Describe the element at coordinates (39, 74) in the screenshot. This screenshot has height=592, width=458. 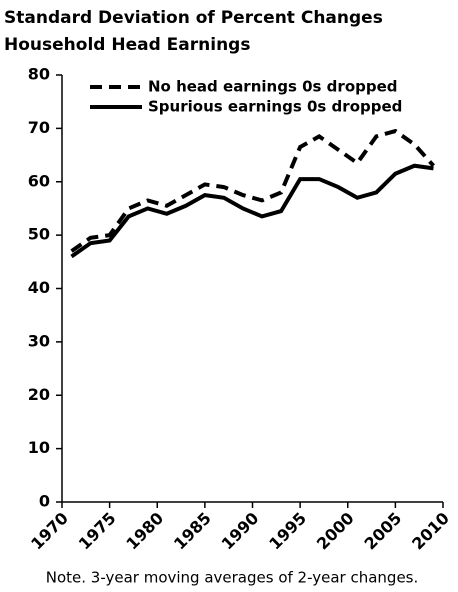
I see `y-tick-label: 80` at that location.